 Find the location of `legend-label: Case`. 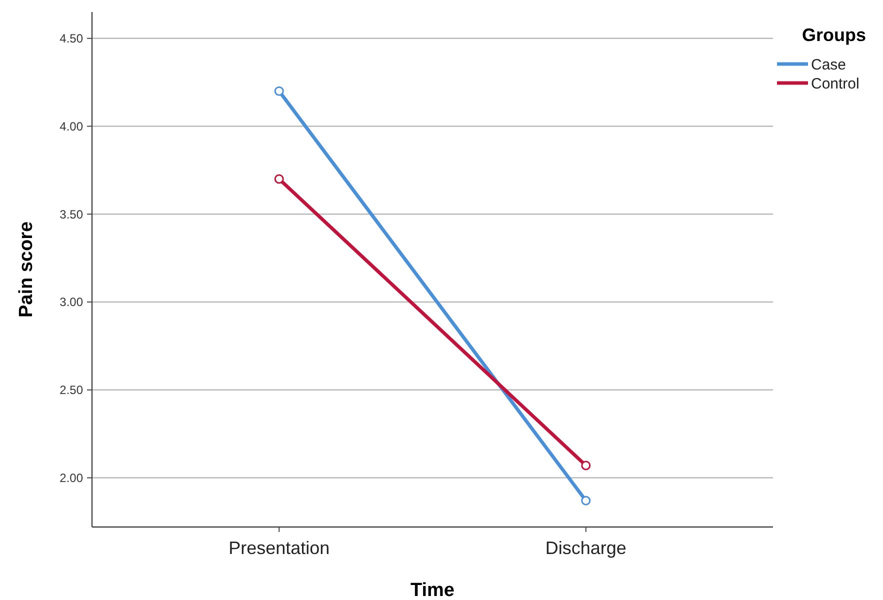

legend-label: Case is located at coordinates (828, 65).